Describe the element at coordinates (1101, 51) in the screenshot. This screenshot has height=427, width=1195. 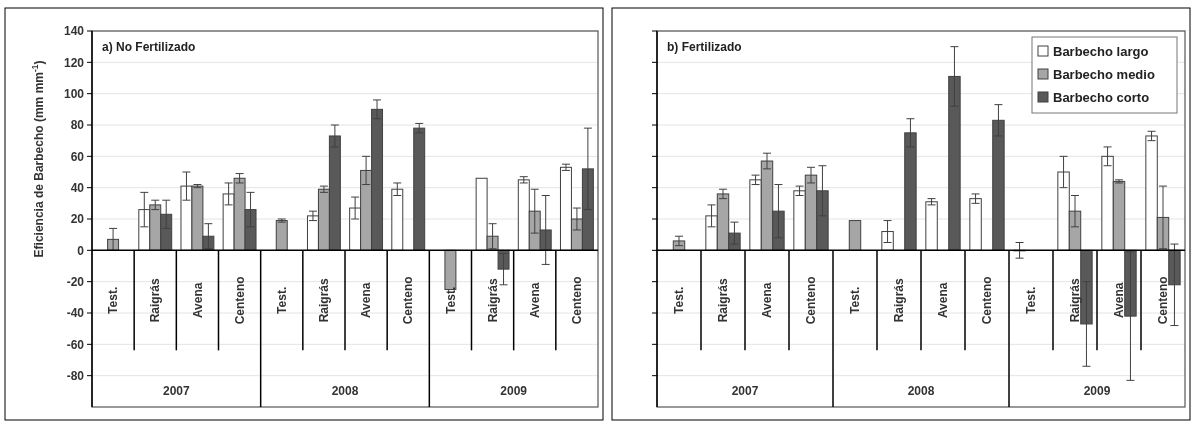
I see `legend-label: Barbecho largo` at that location.